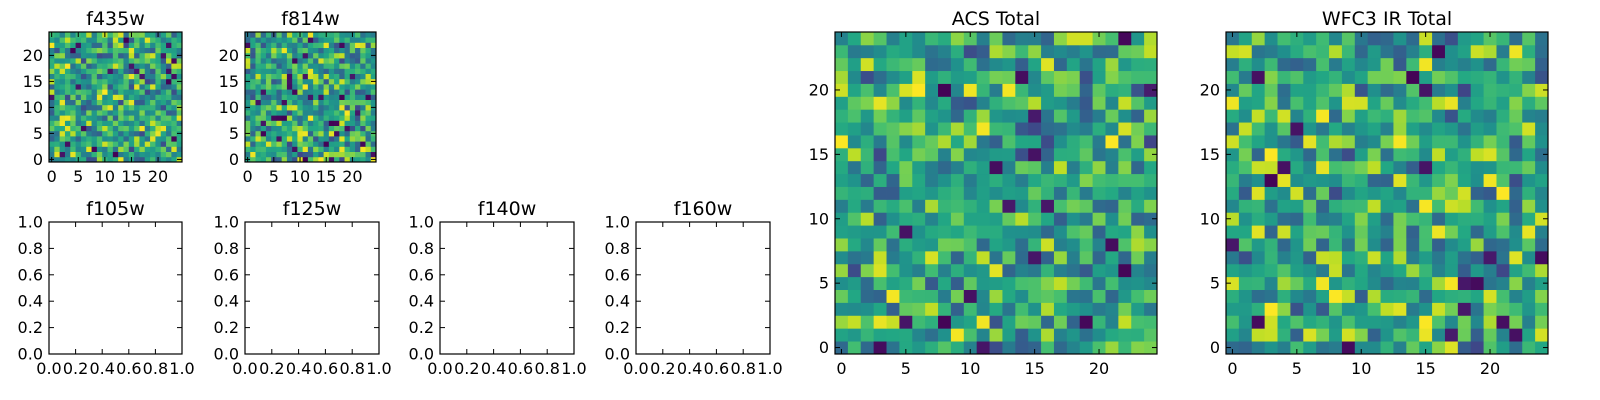 The height and width of the screenshot is (400, 1600). Describe the element at coordinates (742, 368) in the screenshot. I see `x-tick-label: 0.8` at that location.